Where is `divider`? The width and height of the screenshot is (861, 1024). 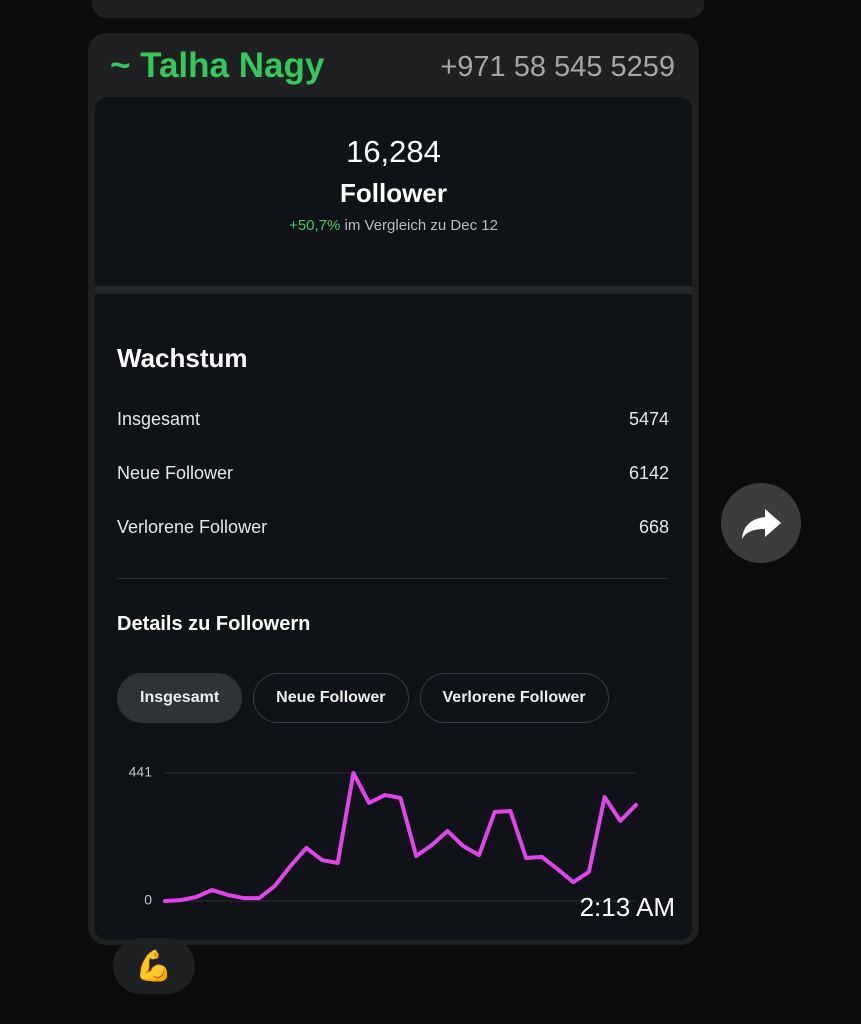 divider is located at coordinates (393, 290).